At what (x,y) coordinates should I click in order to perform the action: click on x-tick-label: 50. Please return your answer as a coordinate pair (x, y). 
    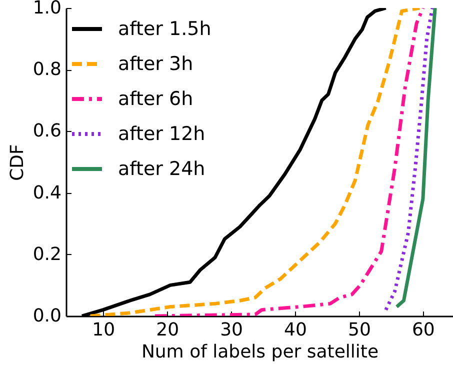
    Looking at the image, I should click on (359, 330).